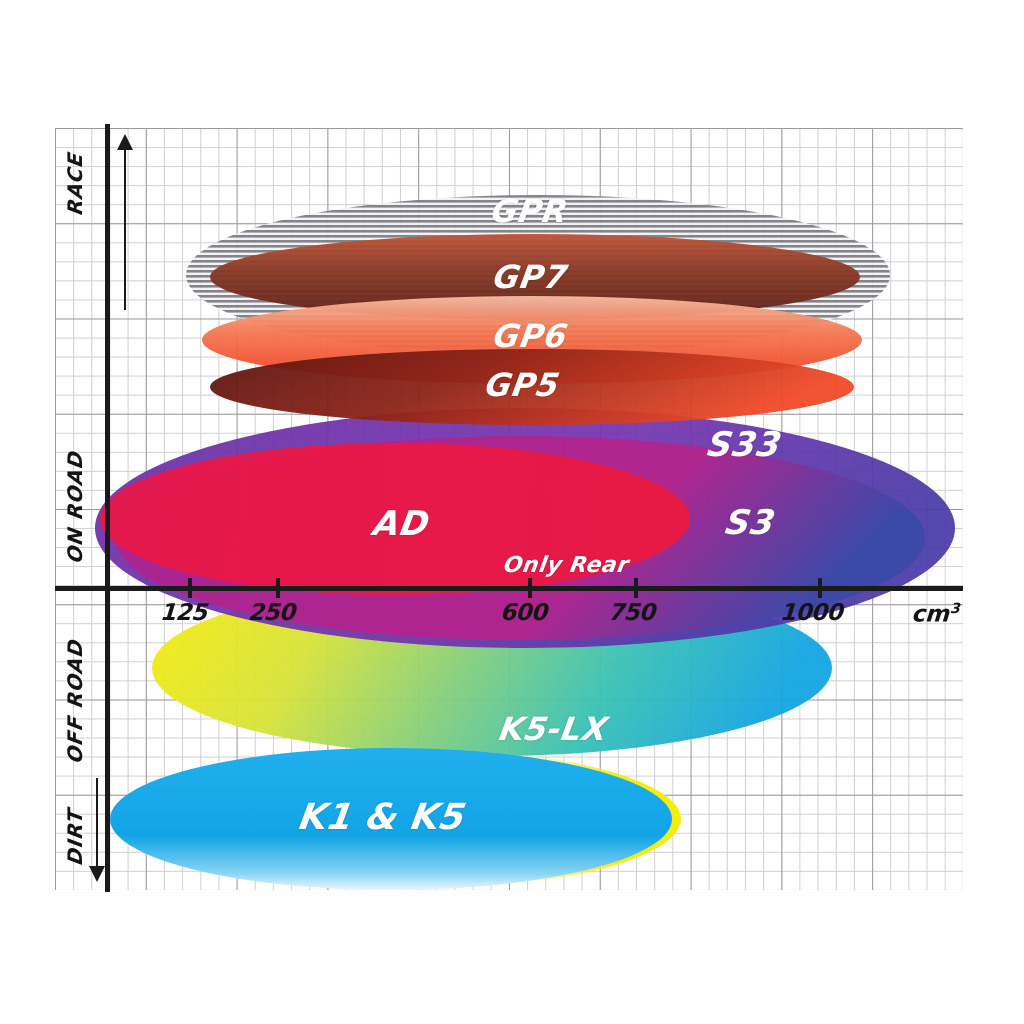  What do you see at coordinates (97, 874) in the screenshot?
I see `dirt-arrow-head-icon` at bounding box center [97, 874].